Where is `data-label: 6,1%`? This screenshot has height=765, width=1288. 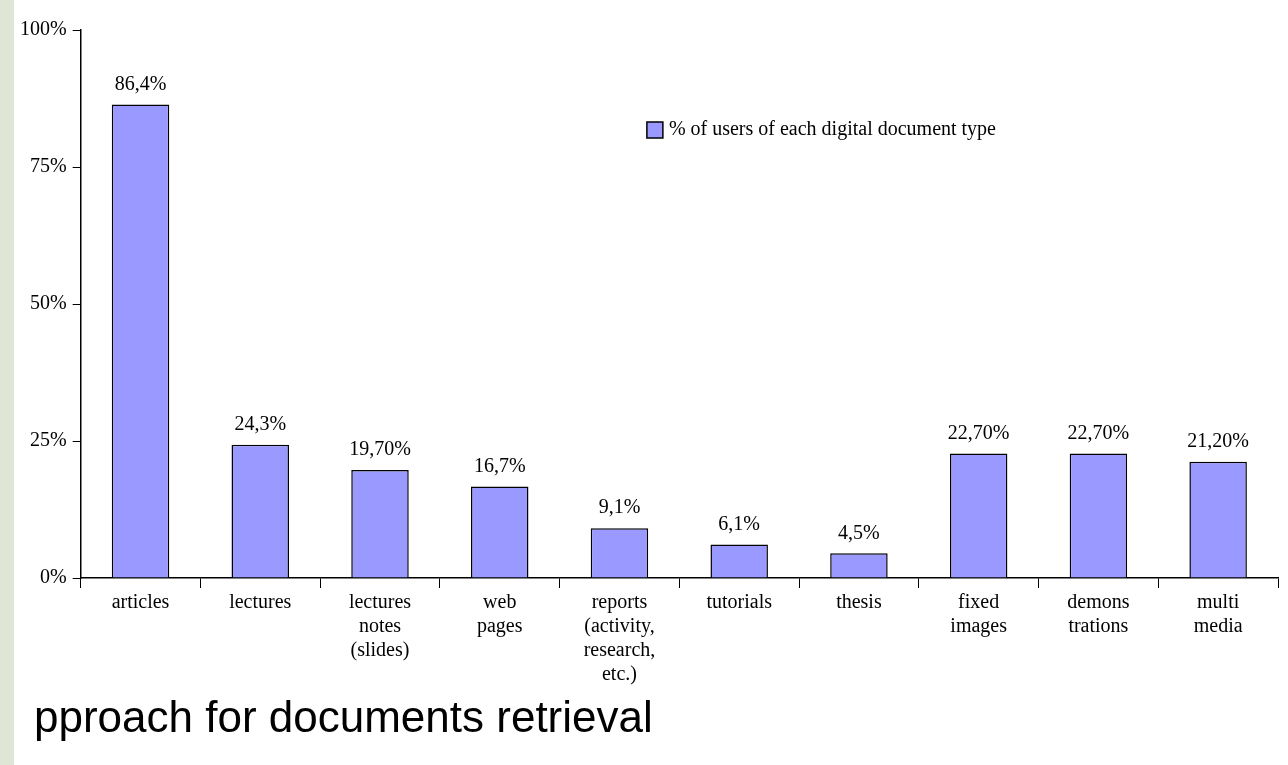 data-label: 6,1% is located at coordinates (739, 522).